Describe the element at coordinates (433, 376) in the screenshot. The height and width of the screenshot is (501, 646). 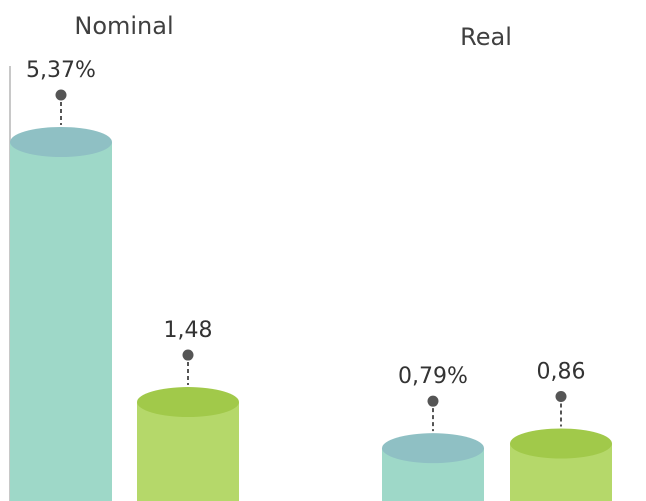
I see `data-label: 0,79%` at that location.